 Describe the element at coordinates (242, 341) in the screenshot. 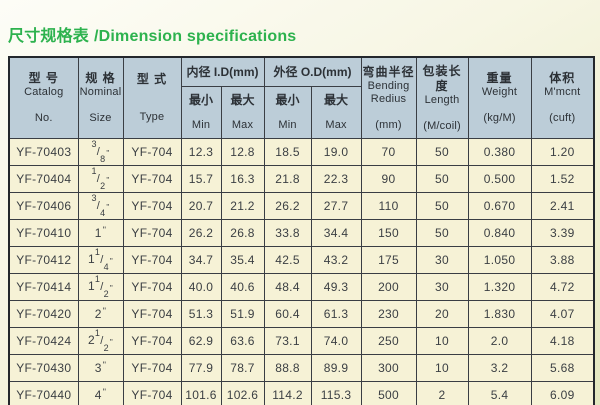

I see `id-max-cell: 63.6` at that location.